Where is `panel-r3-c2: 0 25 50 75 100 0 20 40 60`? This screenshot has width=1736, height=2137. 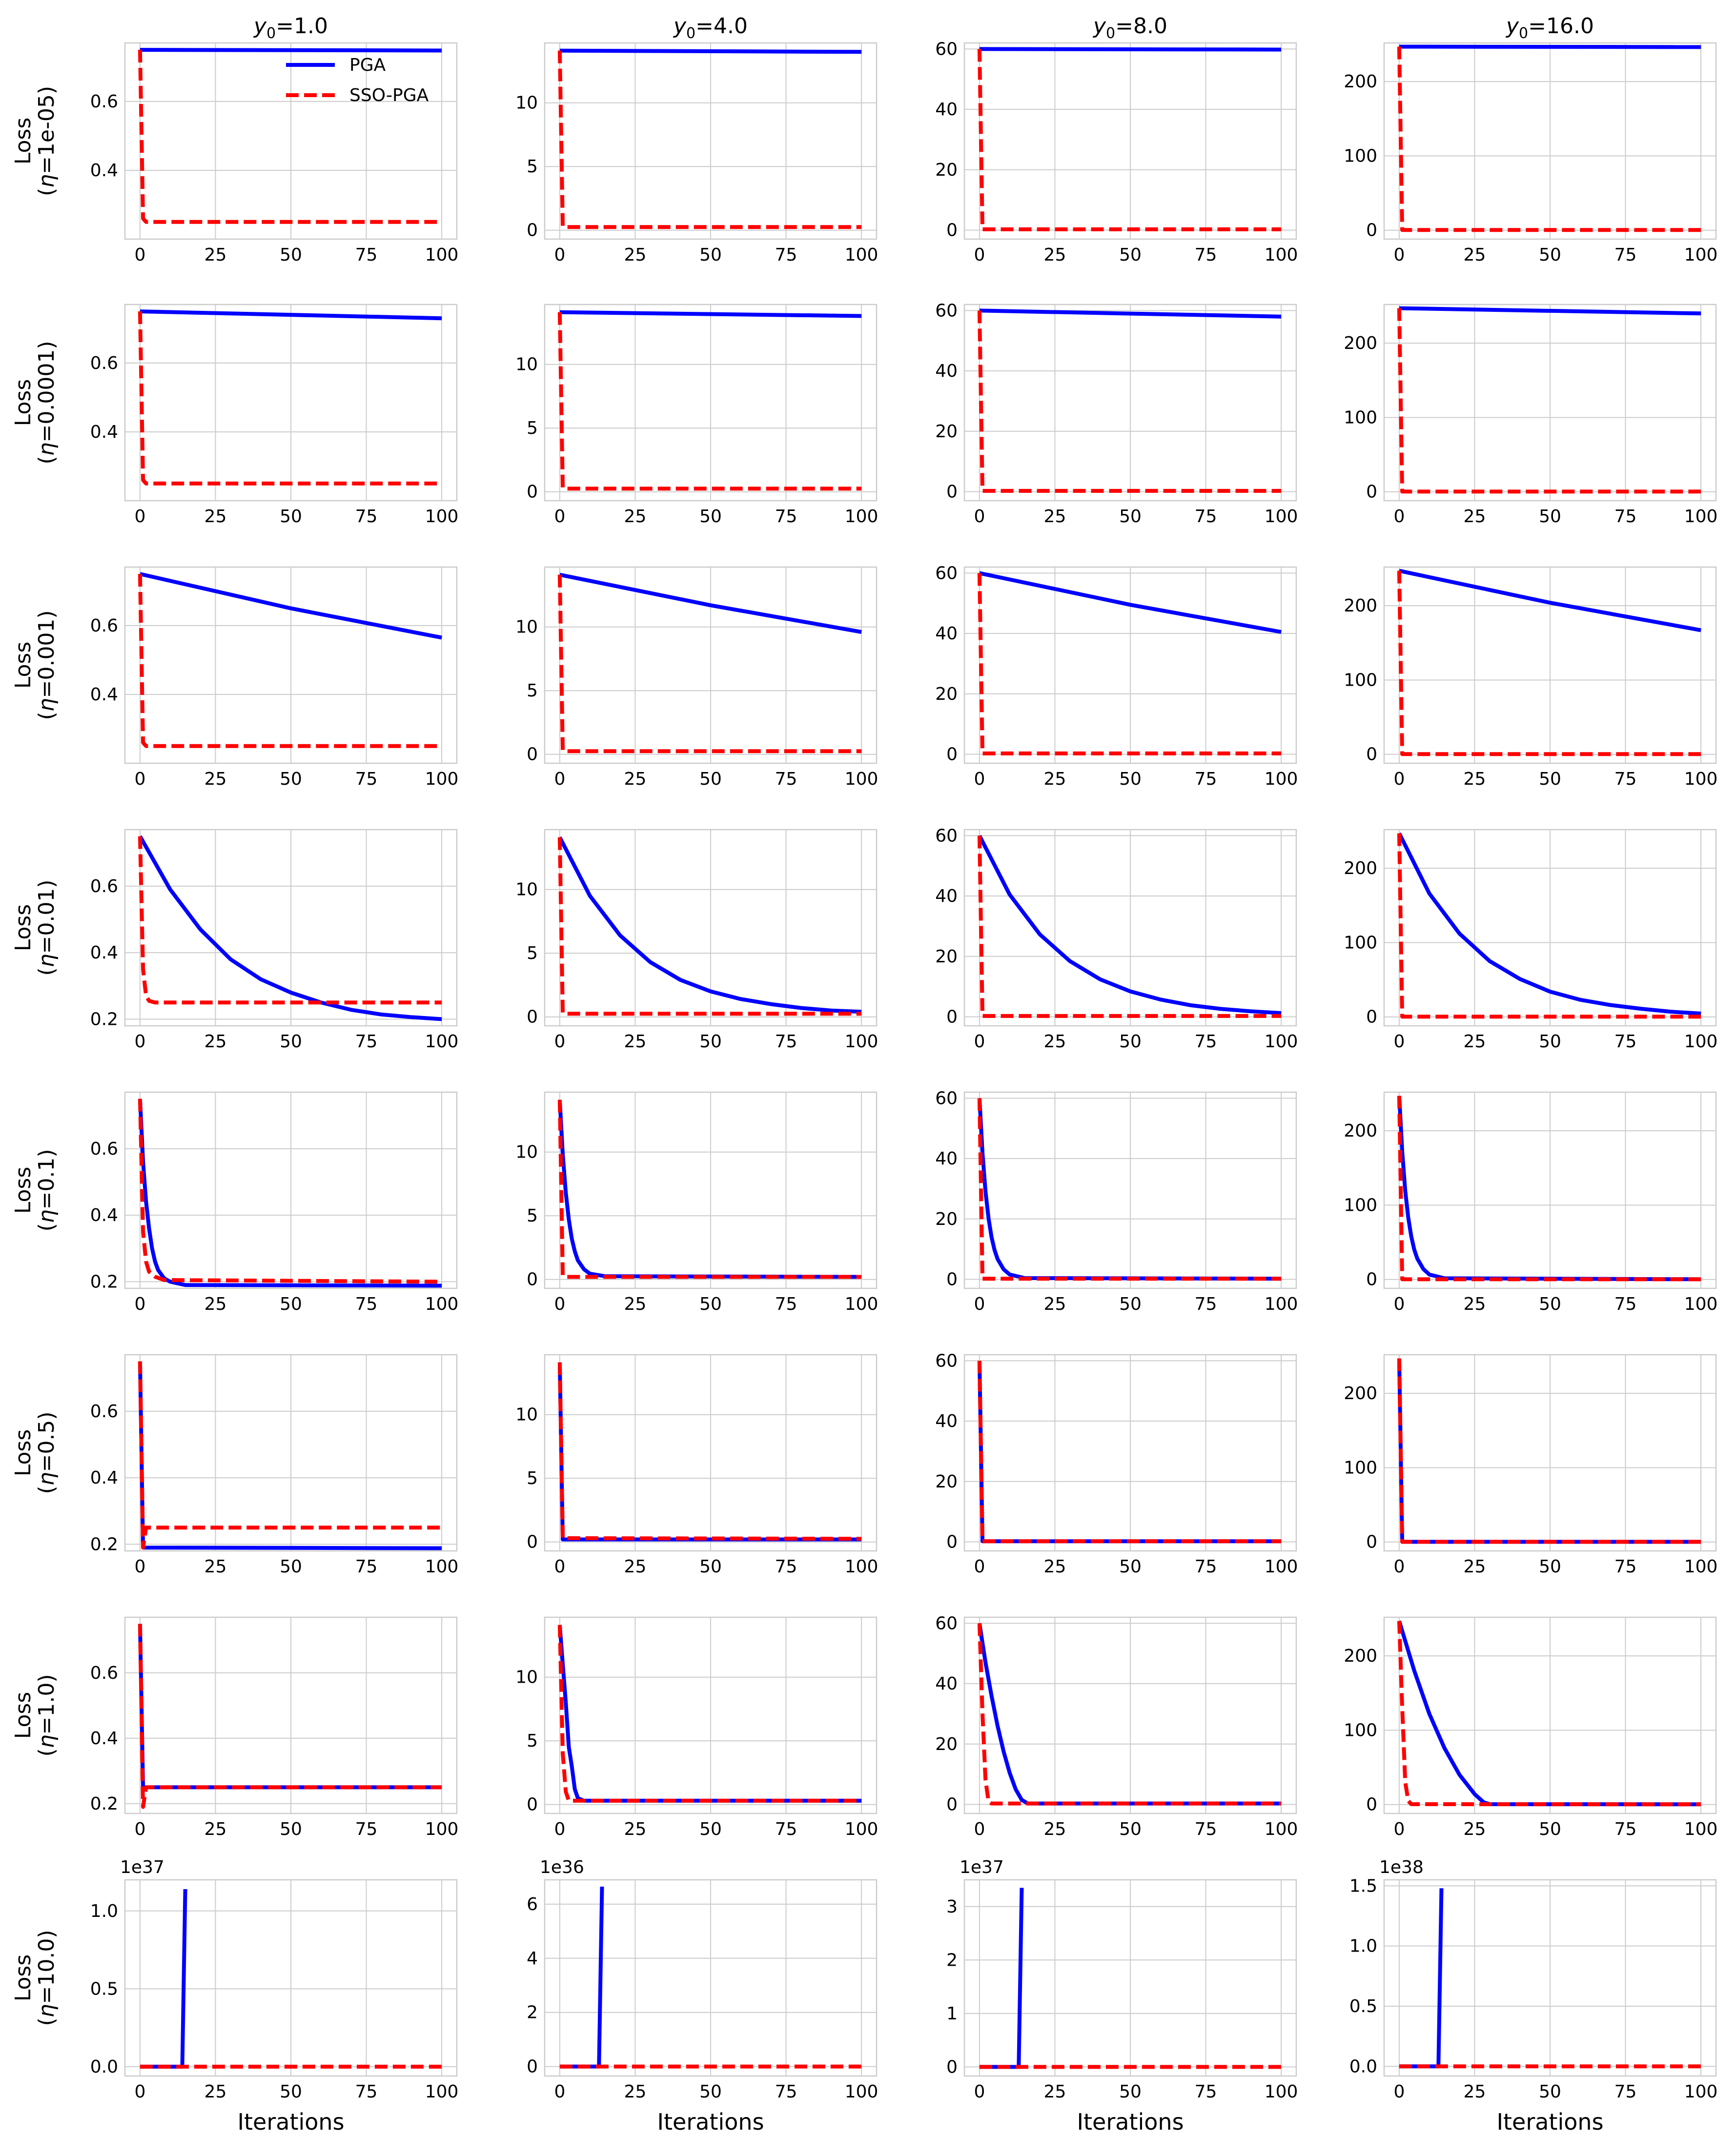 panel-r3-c2: 0 25 50 75 100 0 20 40 60 is located at coordinates (1116, 939).